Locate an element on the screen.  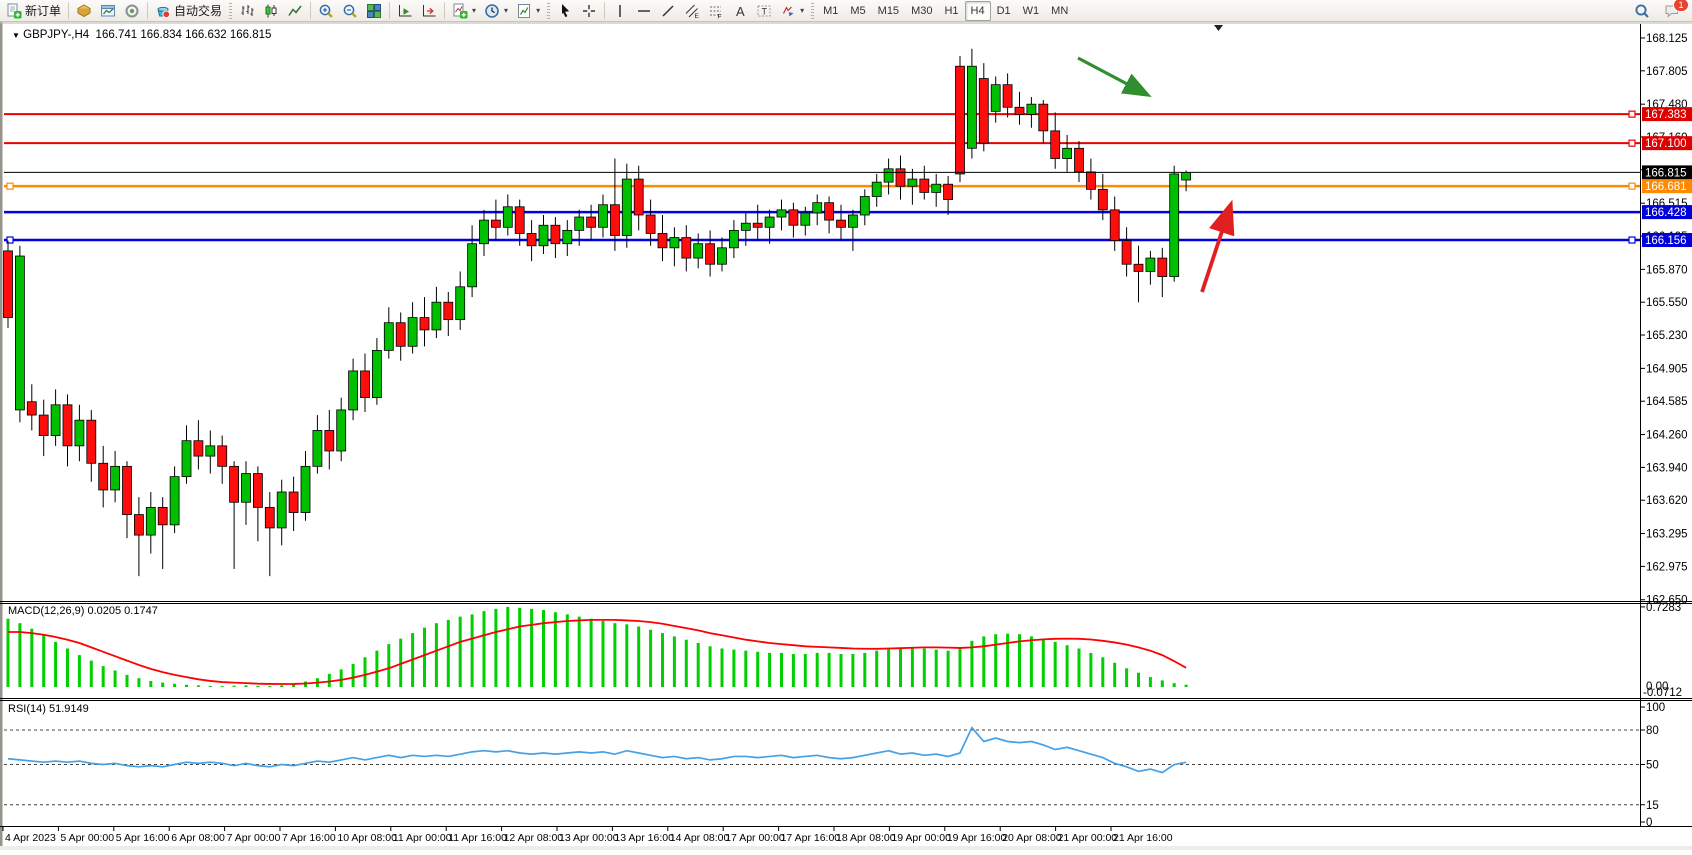
price-tick-label: 165.870 is located at coordinates (1667, 270).